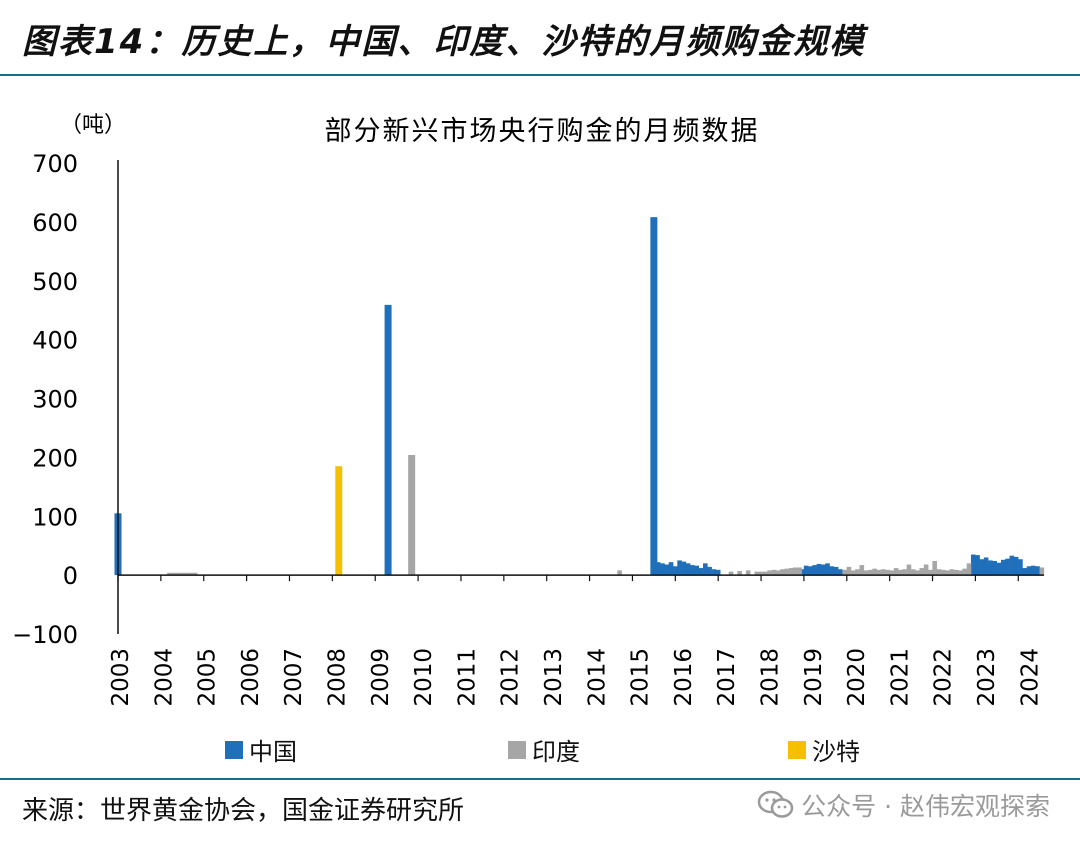 The width and height of the screenshot is (1080, 847). What do you see at coordinates (55, 517) in the screenshot?
I see `y-tick-label: 100` at bounding box center [55, 517].